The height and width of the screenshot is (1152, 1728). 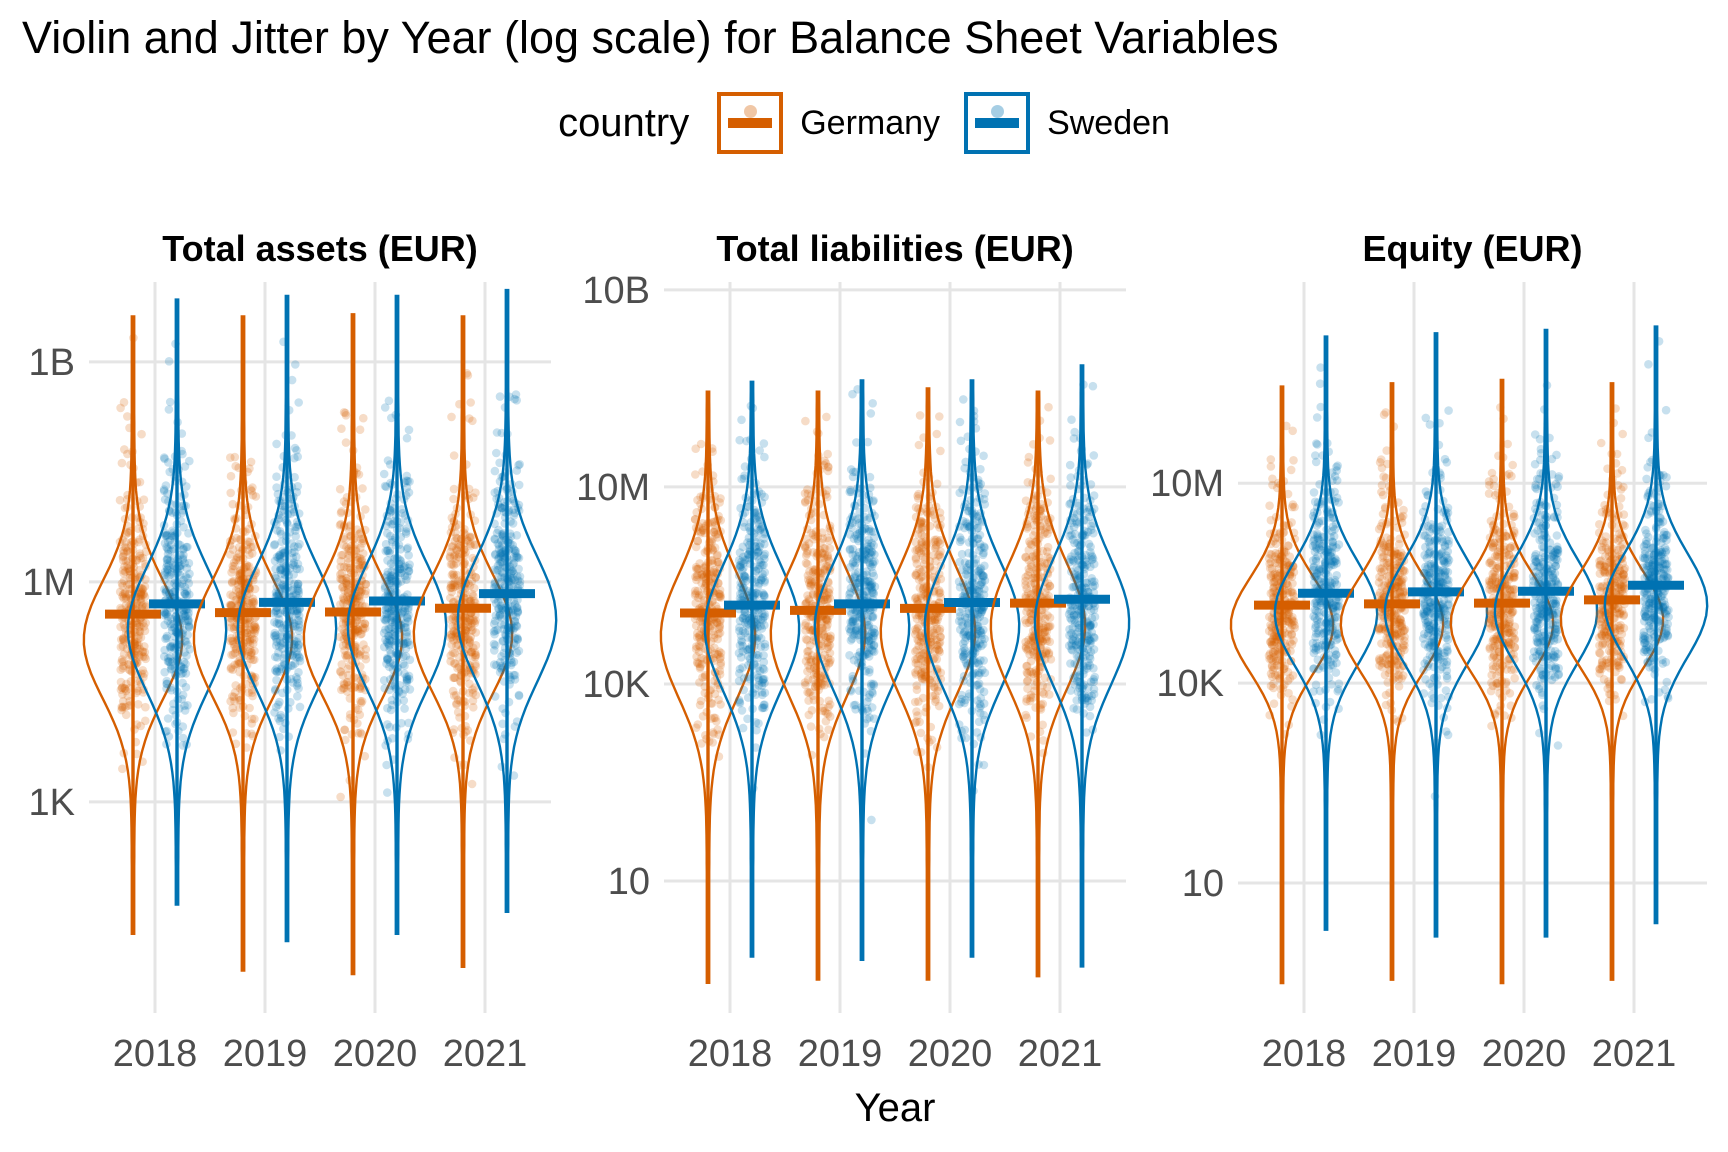 What do you see at coordinates (1108, 122) in the screenshot?
I see `legend-label-sweden: Sweden` at bounding box center [1108, 122].